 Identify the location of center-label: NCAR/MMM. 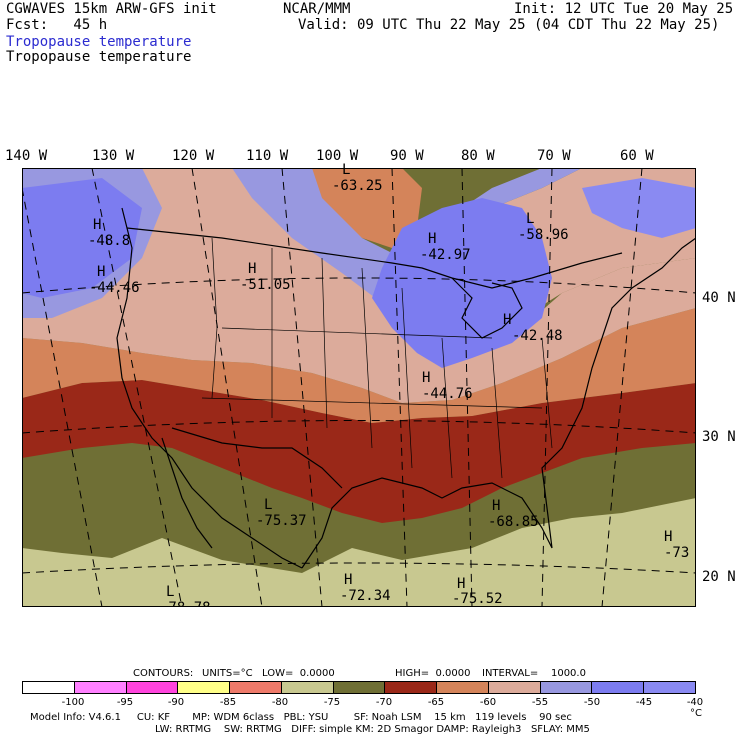
(317, 9).